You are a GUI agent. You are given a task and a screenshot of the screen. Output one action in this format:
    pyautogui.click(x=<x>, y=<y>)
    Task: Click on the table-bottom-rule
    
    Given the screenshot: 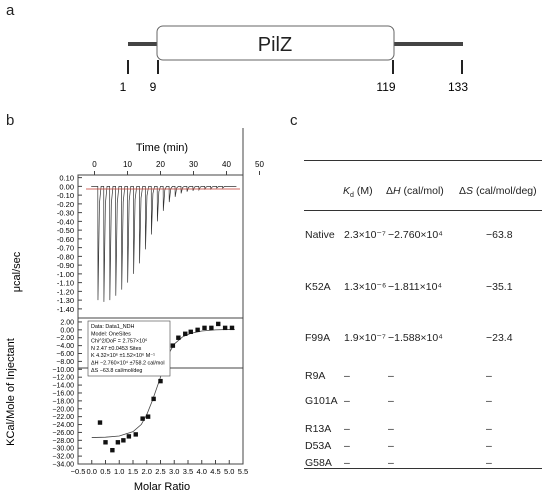 What is the action you would take?
    pyautogui.click(x=423, y=468)
    